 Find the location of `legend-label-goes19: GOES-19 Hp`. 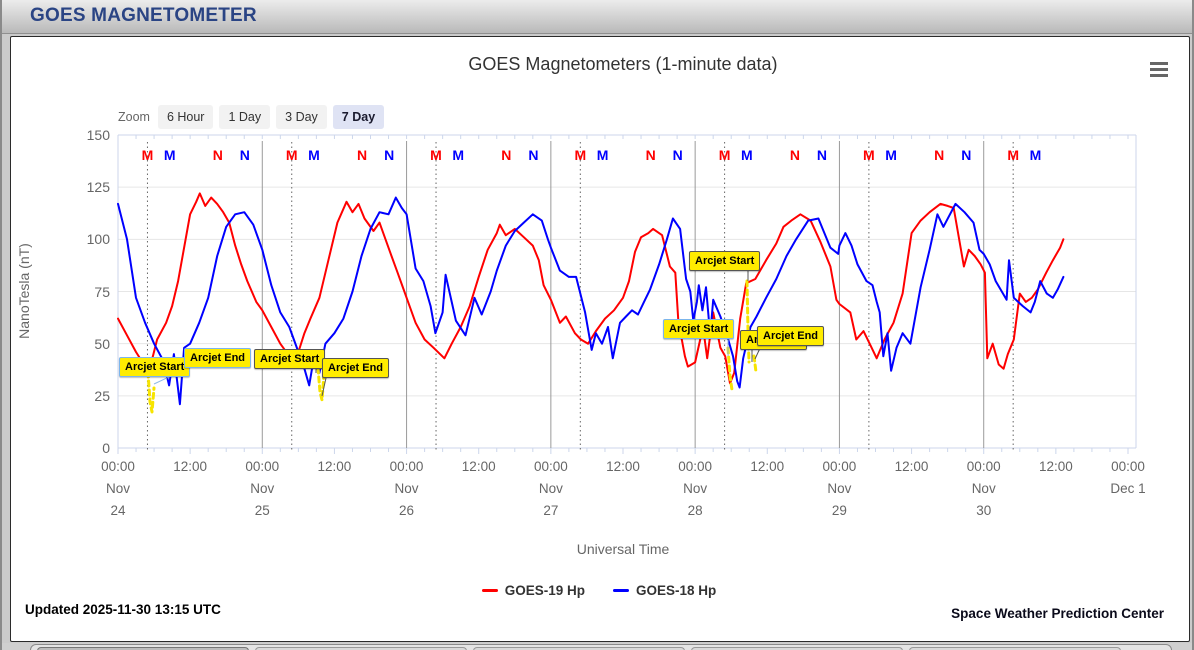

legend-label-goes19: GOES-19 Hp is located at coordinates (544, 590).